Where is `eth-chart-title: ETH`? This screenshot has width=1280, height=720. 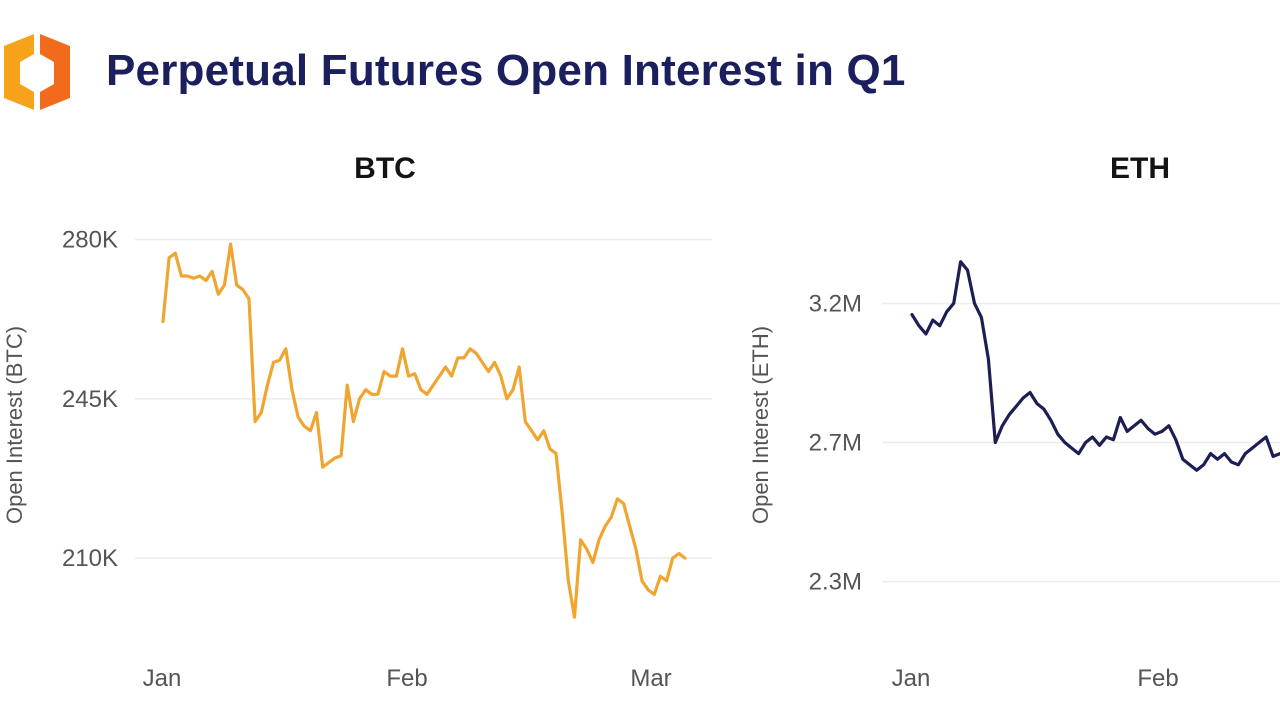 eth-chart-title: ETH is located at coordinates (1140, 168).